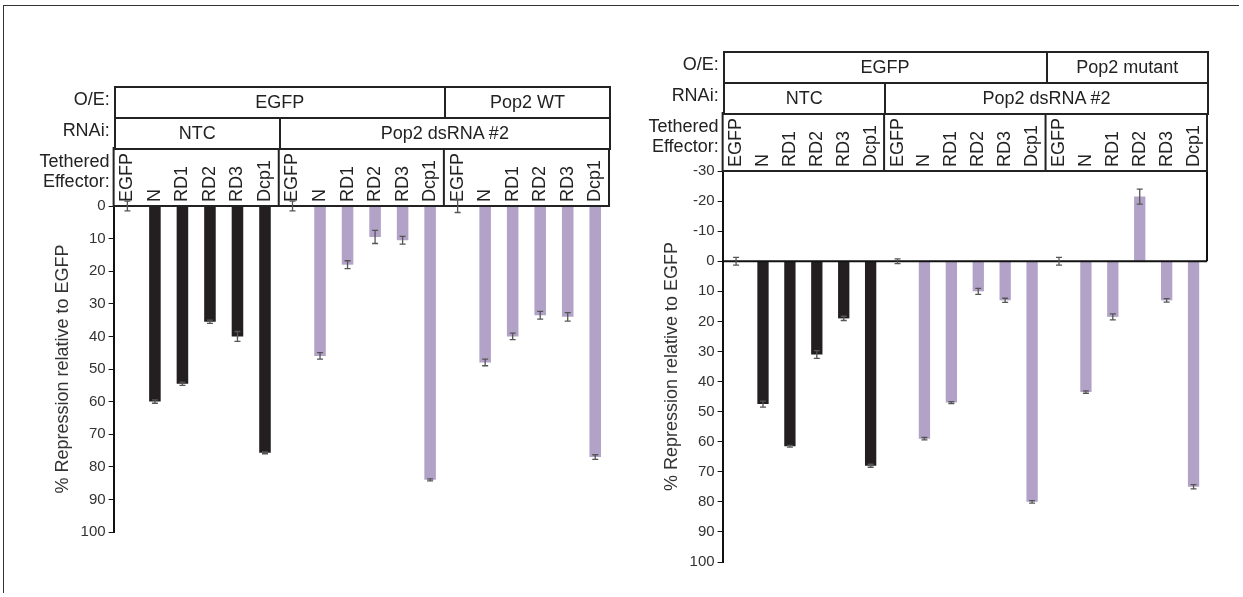  What do you see at coordinates (703, 170) in the screenshot?
I see `y-tick-label: -30` at bounding box center [703, 170].